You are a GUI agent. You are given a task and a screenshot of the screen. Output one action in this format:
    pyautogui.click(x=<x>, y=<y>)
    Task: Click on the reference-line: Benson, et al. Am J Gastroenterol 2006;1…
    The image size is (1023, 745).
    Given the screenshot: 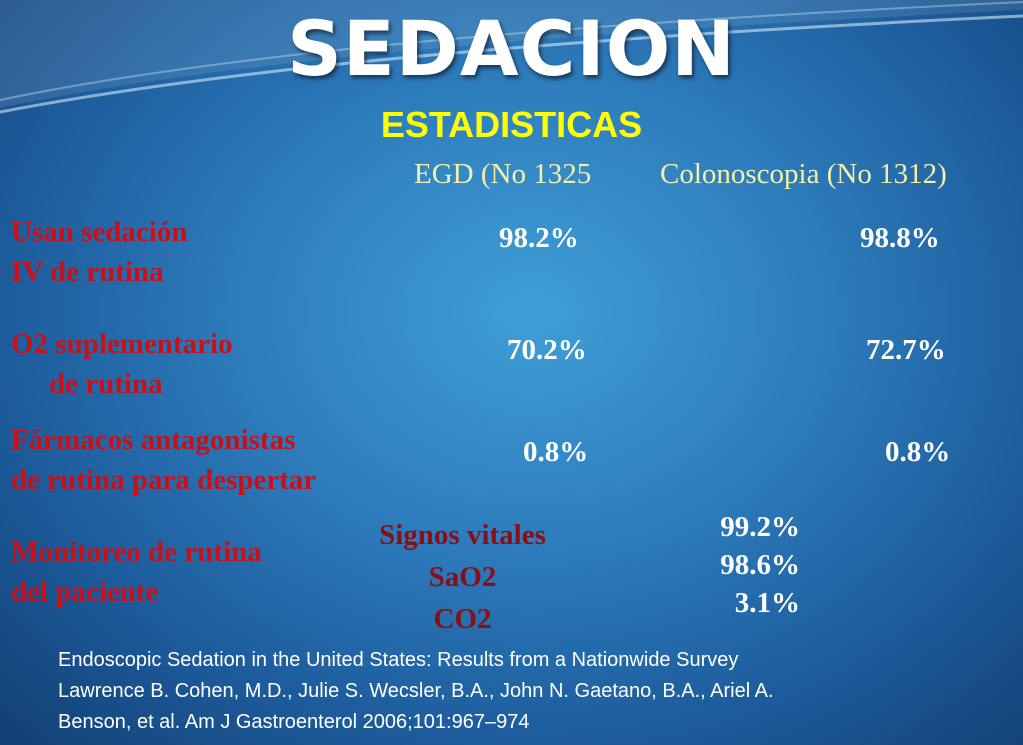 What is the action you would take?
    pyautogui.click(x=294, y=722)
    